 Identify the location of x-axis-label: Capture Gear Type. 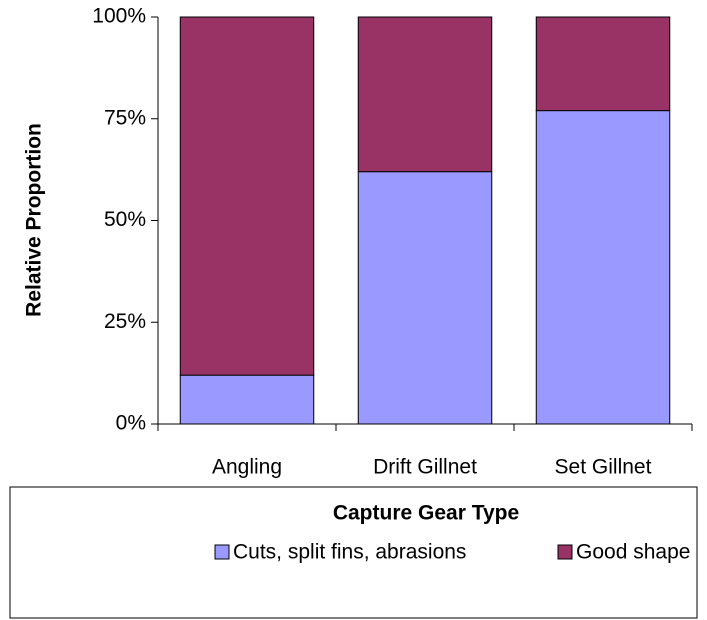
(426, 513).